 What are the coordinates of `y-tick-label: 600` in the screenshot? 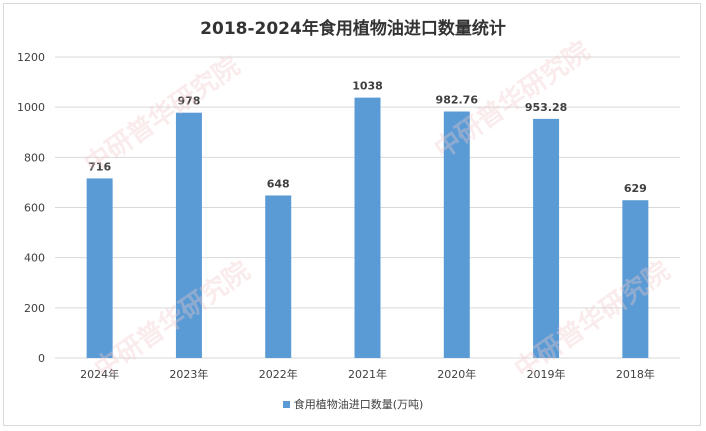 It's located at (34, 208).